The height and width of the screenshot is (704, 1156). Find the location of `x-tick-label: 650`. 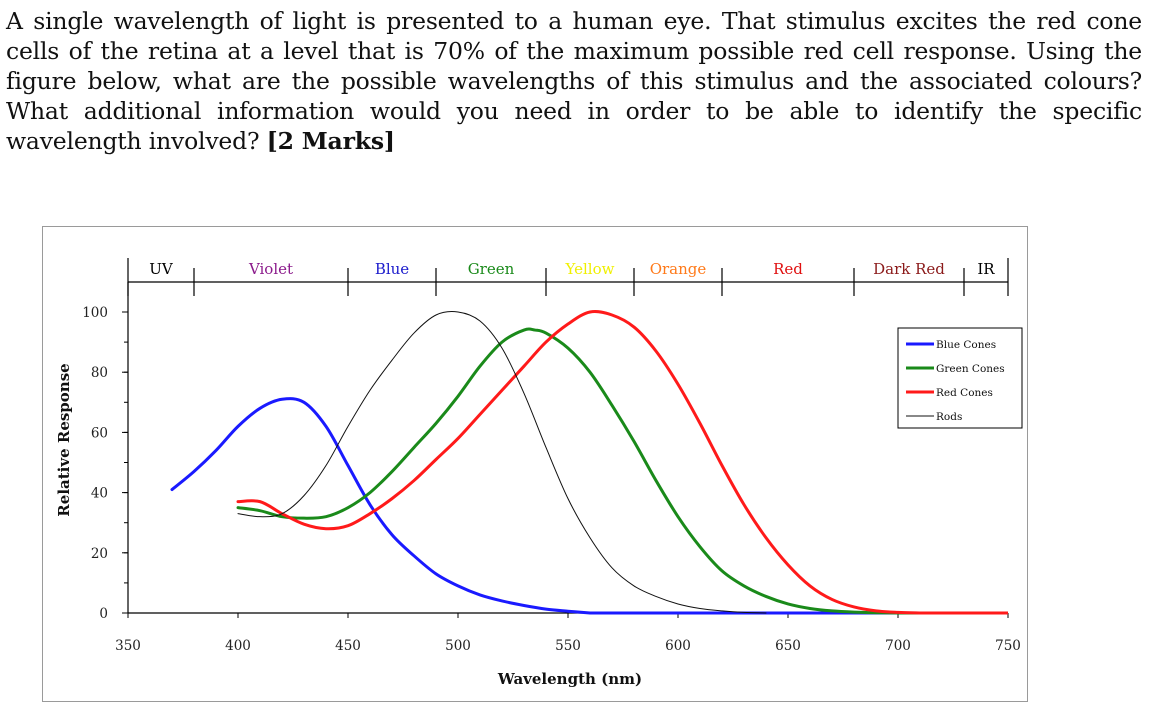

x-tick-label: 650 is located at coordinates (788, 646).